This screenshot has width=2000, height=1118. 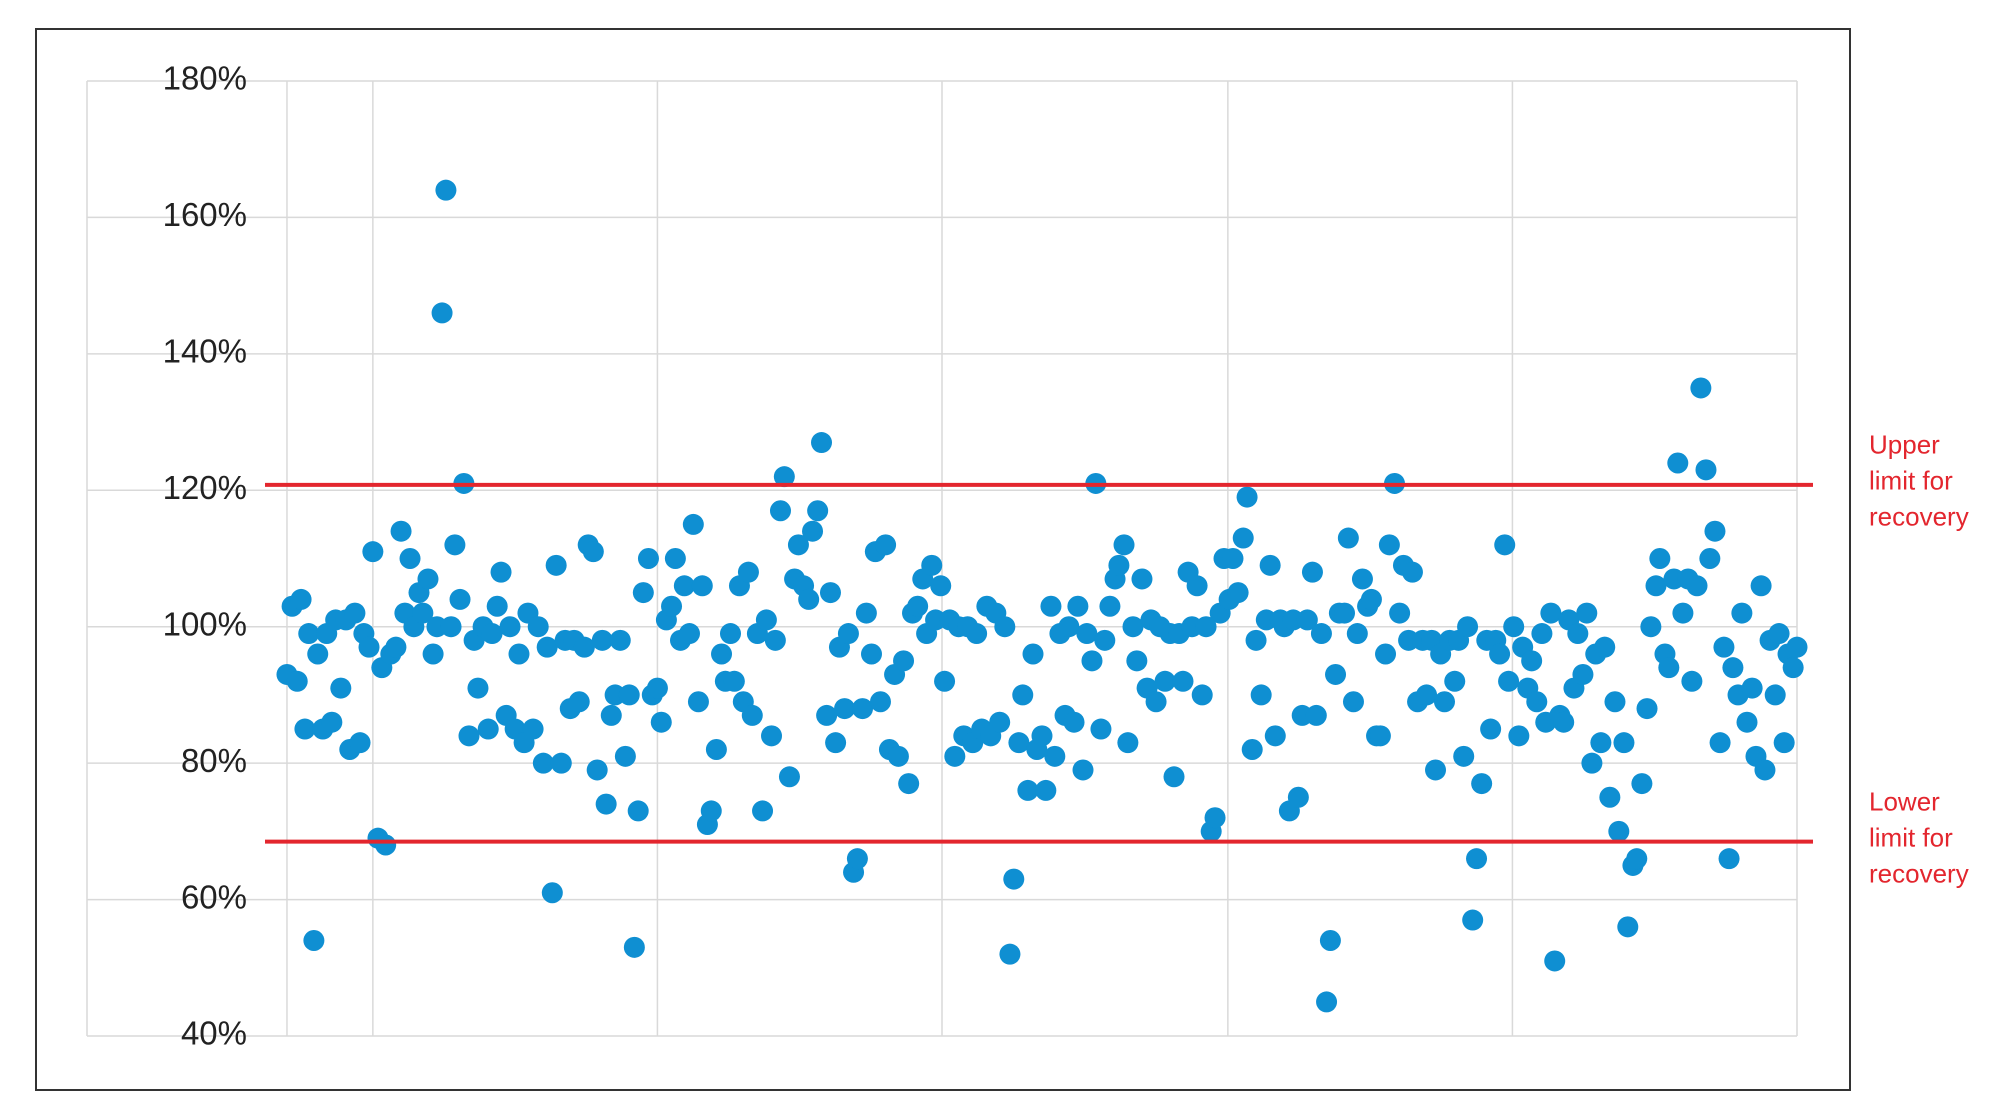 I want to click on reference-label: limit for, so click(x=1911, y=481).